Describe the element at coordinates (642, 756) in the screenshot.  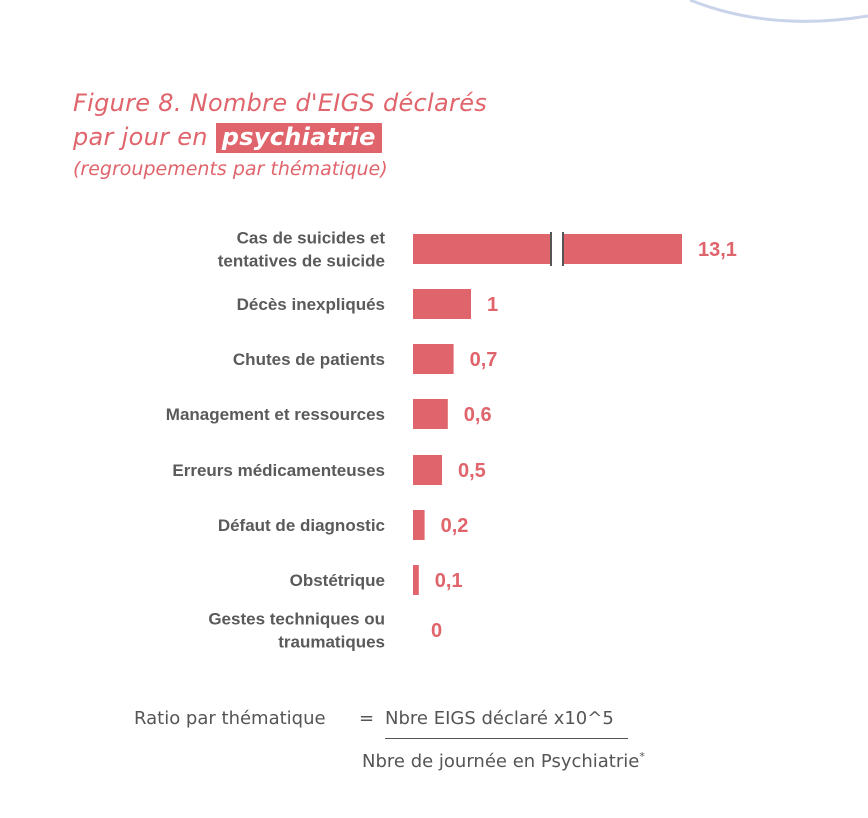
I see `footnote-mark: *` at that location.